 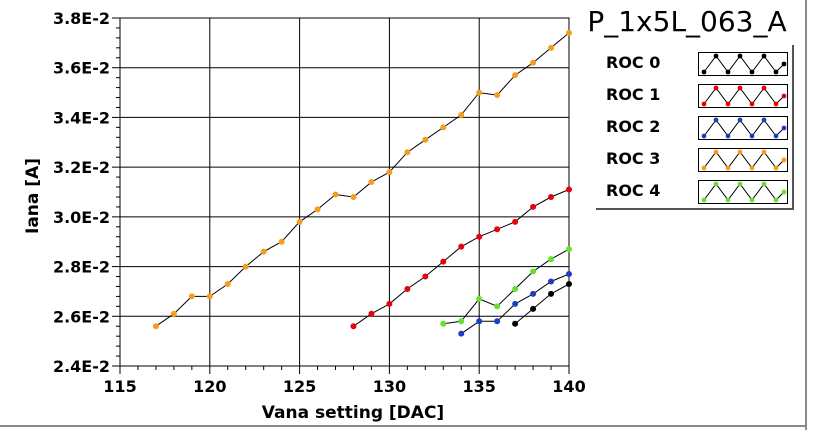 I want to click on legend-label: ROC 2, so click(x=633, y=126).